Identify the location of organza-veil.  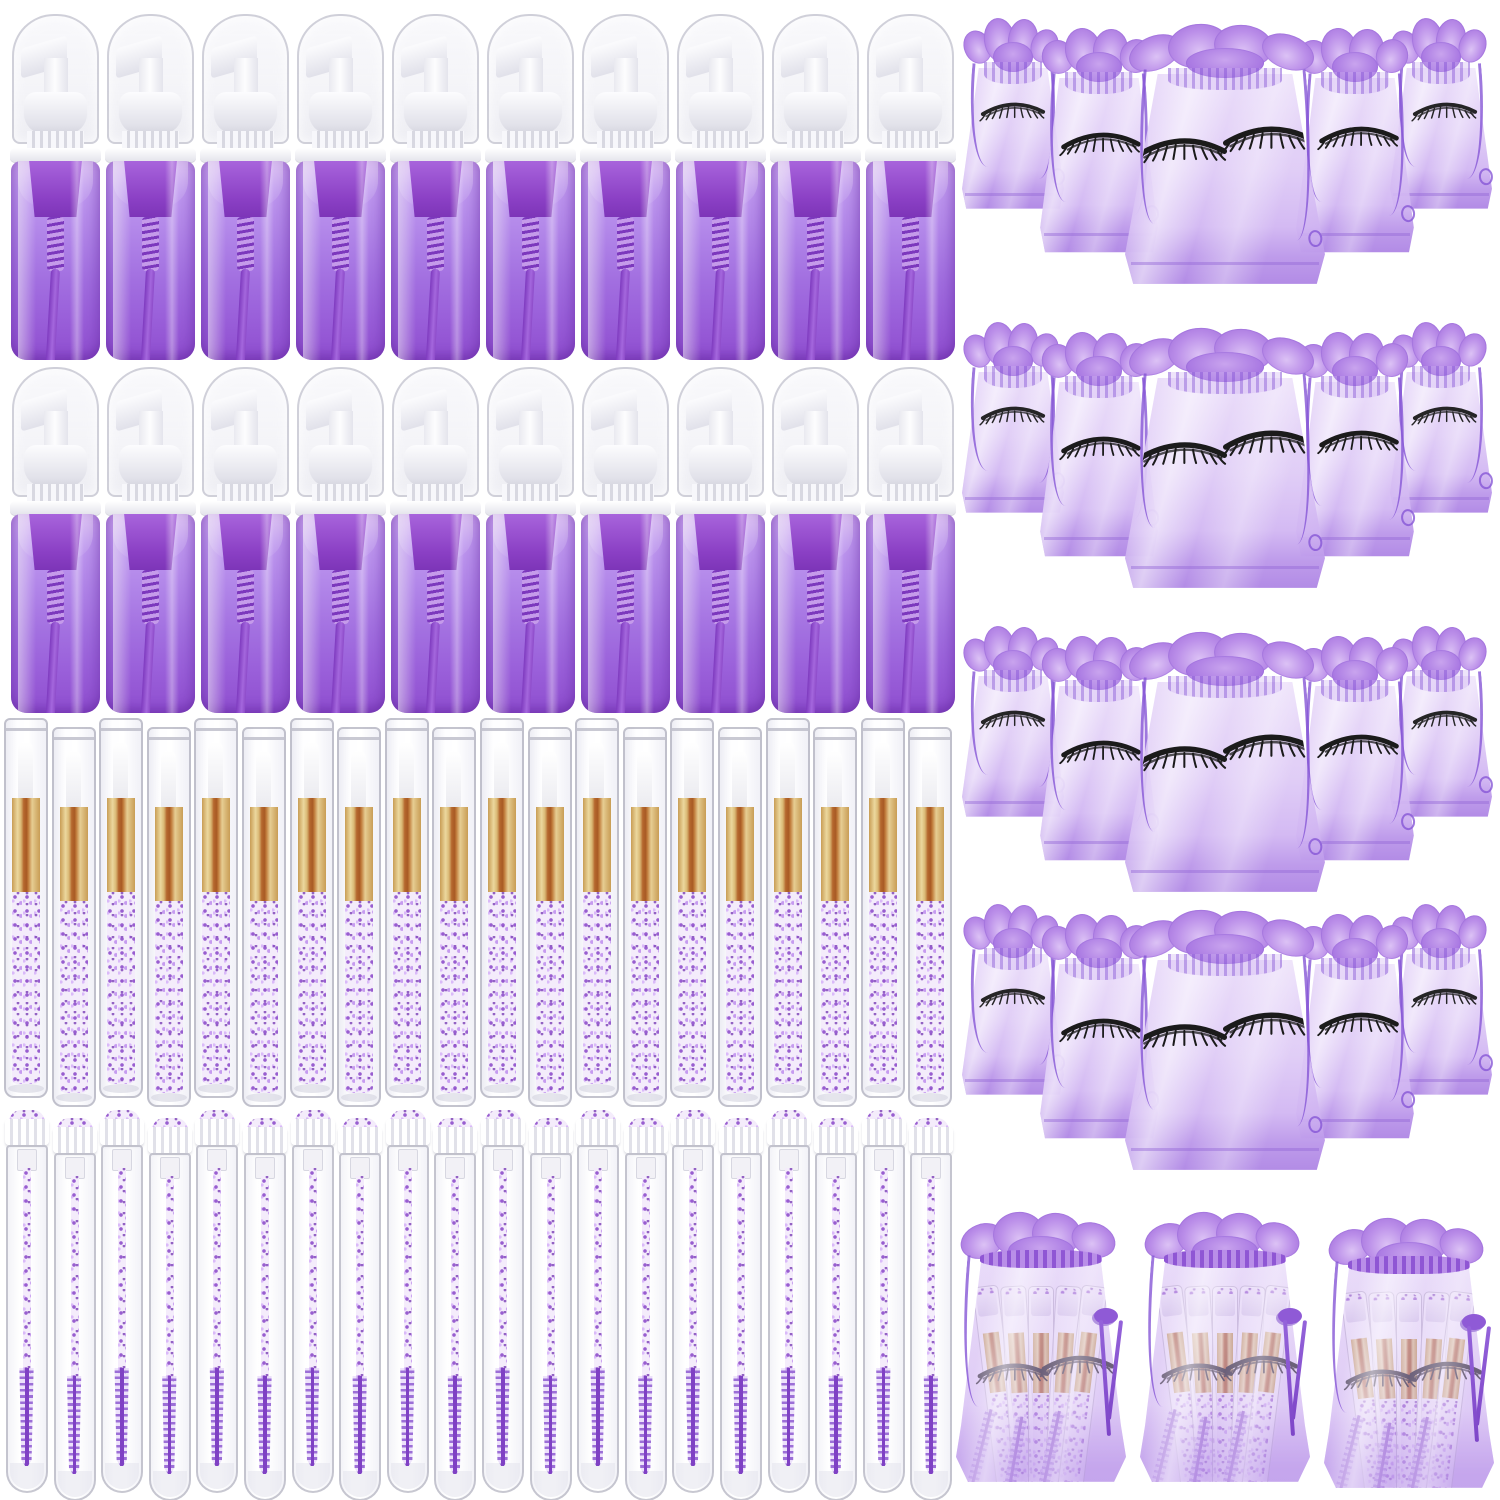
(1041, 1370).